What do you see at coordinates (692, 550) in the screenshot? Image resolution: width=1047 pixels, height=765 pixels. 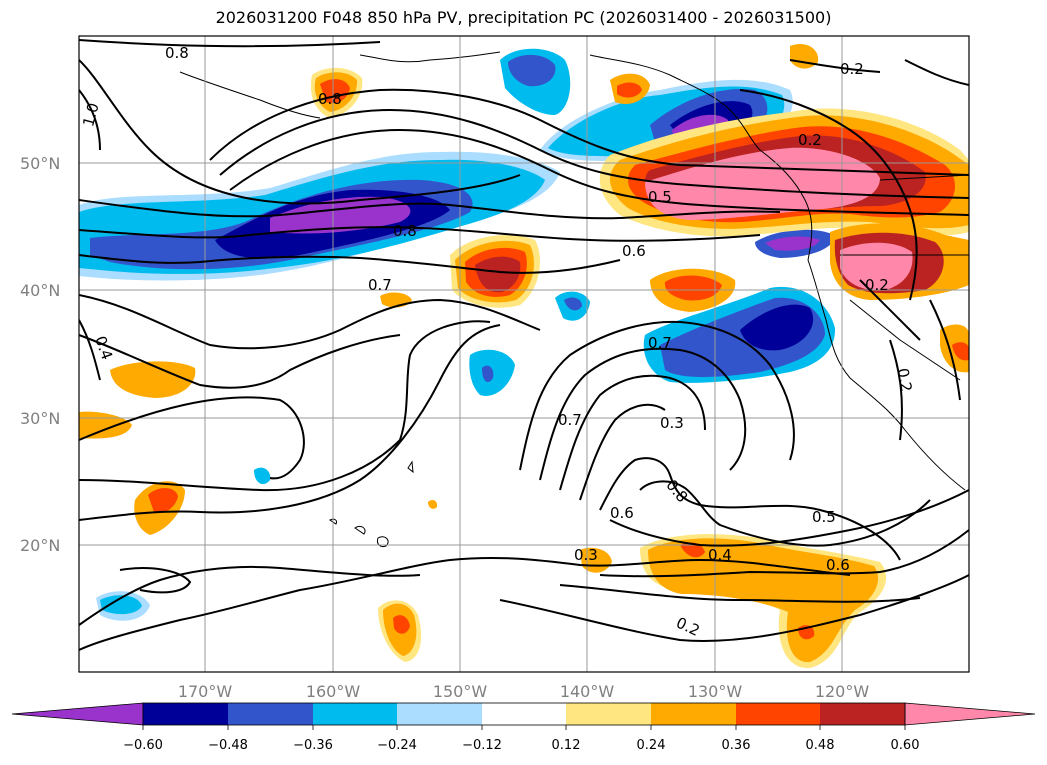 I see `pos-south-red` at bounding box center [692, 550].